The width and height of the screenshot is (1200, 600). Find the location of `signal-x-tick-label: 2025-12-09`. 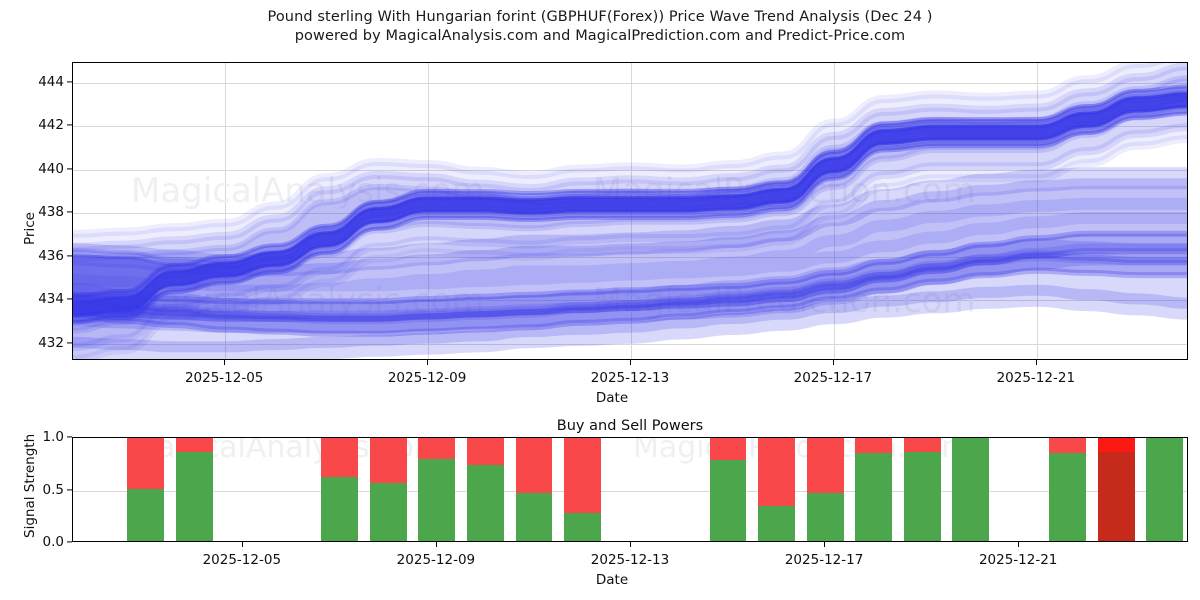

signal-x-tick-label: 2025-12-09 is located at coordinates (436, 560).